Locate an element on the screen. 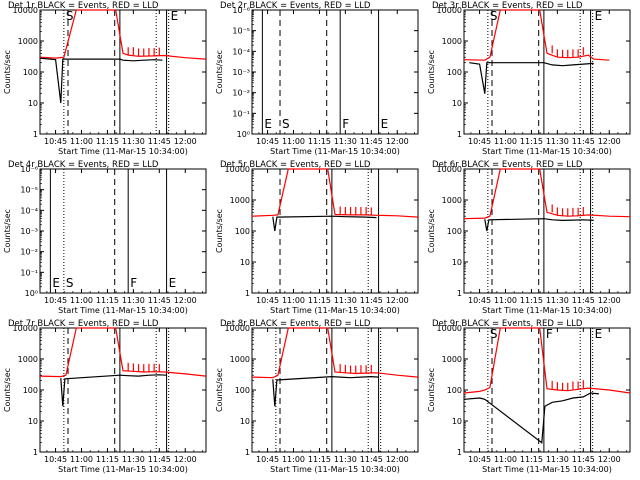  panel-3-series-black is located at coordinates (531, 78).